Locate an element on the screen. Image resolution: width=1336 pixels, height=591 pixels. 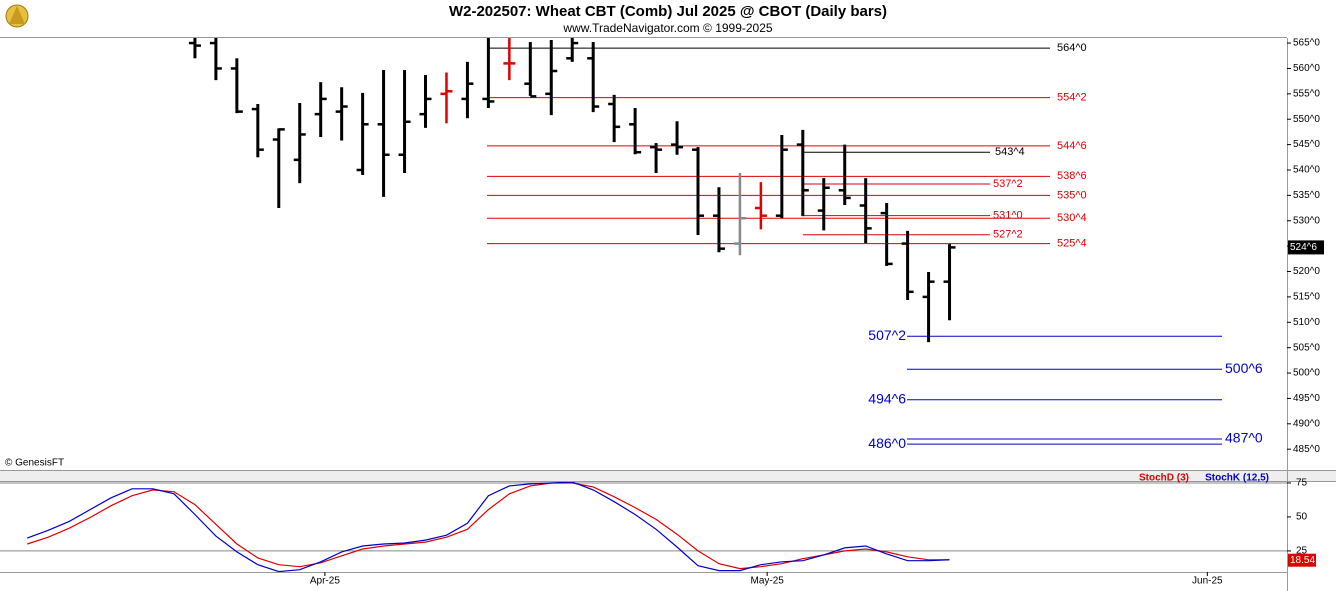
y-tick-label: 515^0 is located at coordinates (1306, 297).